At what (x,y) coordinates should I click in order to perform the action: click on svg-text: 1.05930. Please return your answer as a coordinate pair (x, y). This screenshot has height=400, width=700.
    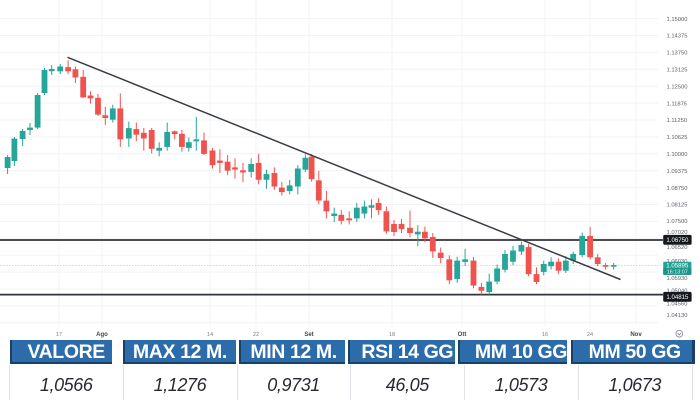
    Looking at the image, I should click on (677, 279).